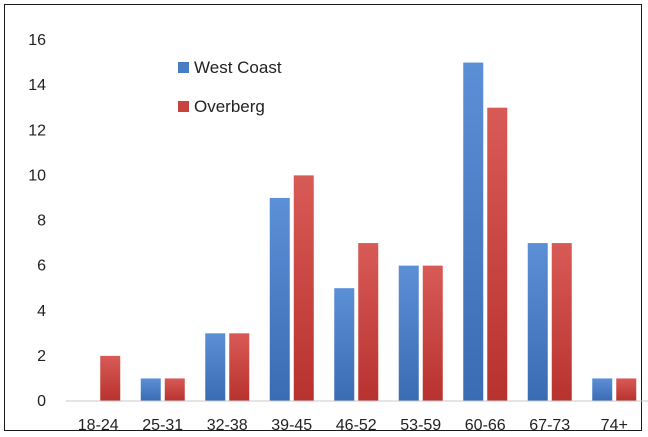 This screenshot has height=437, width=648. What do you see at coordinates (356, 425) in the screenshot?
I see `x-tick-label: 46-52` at bounding box center [356, 425].